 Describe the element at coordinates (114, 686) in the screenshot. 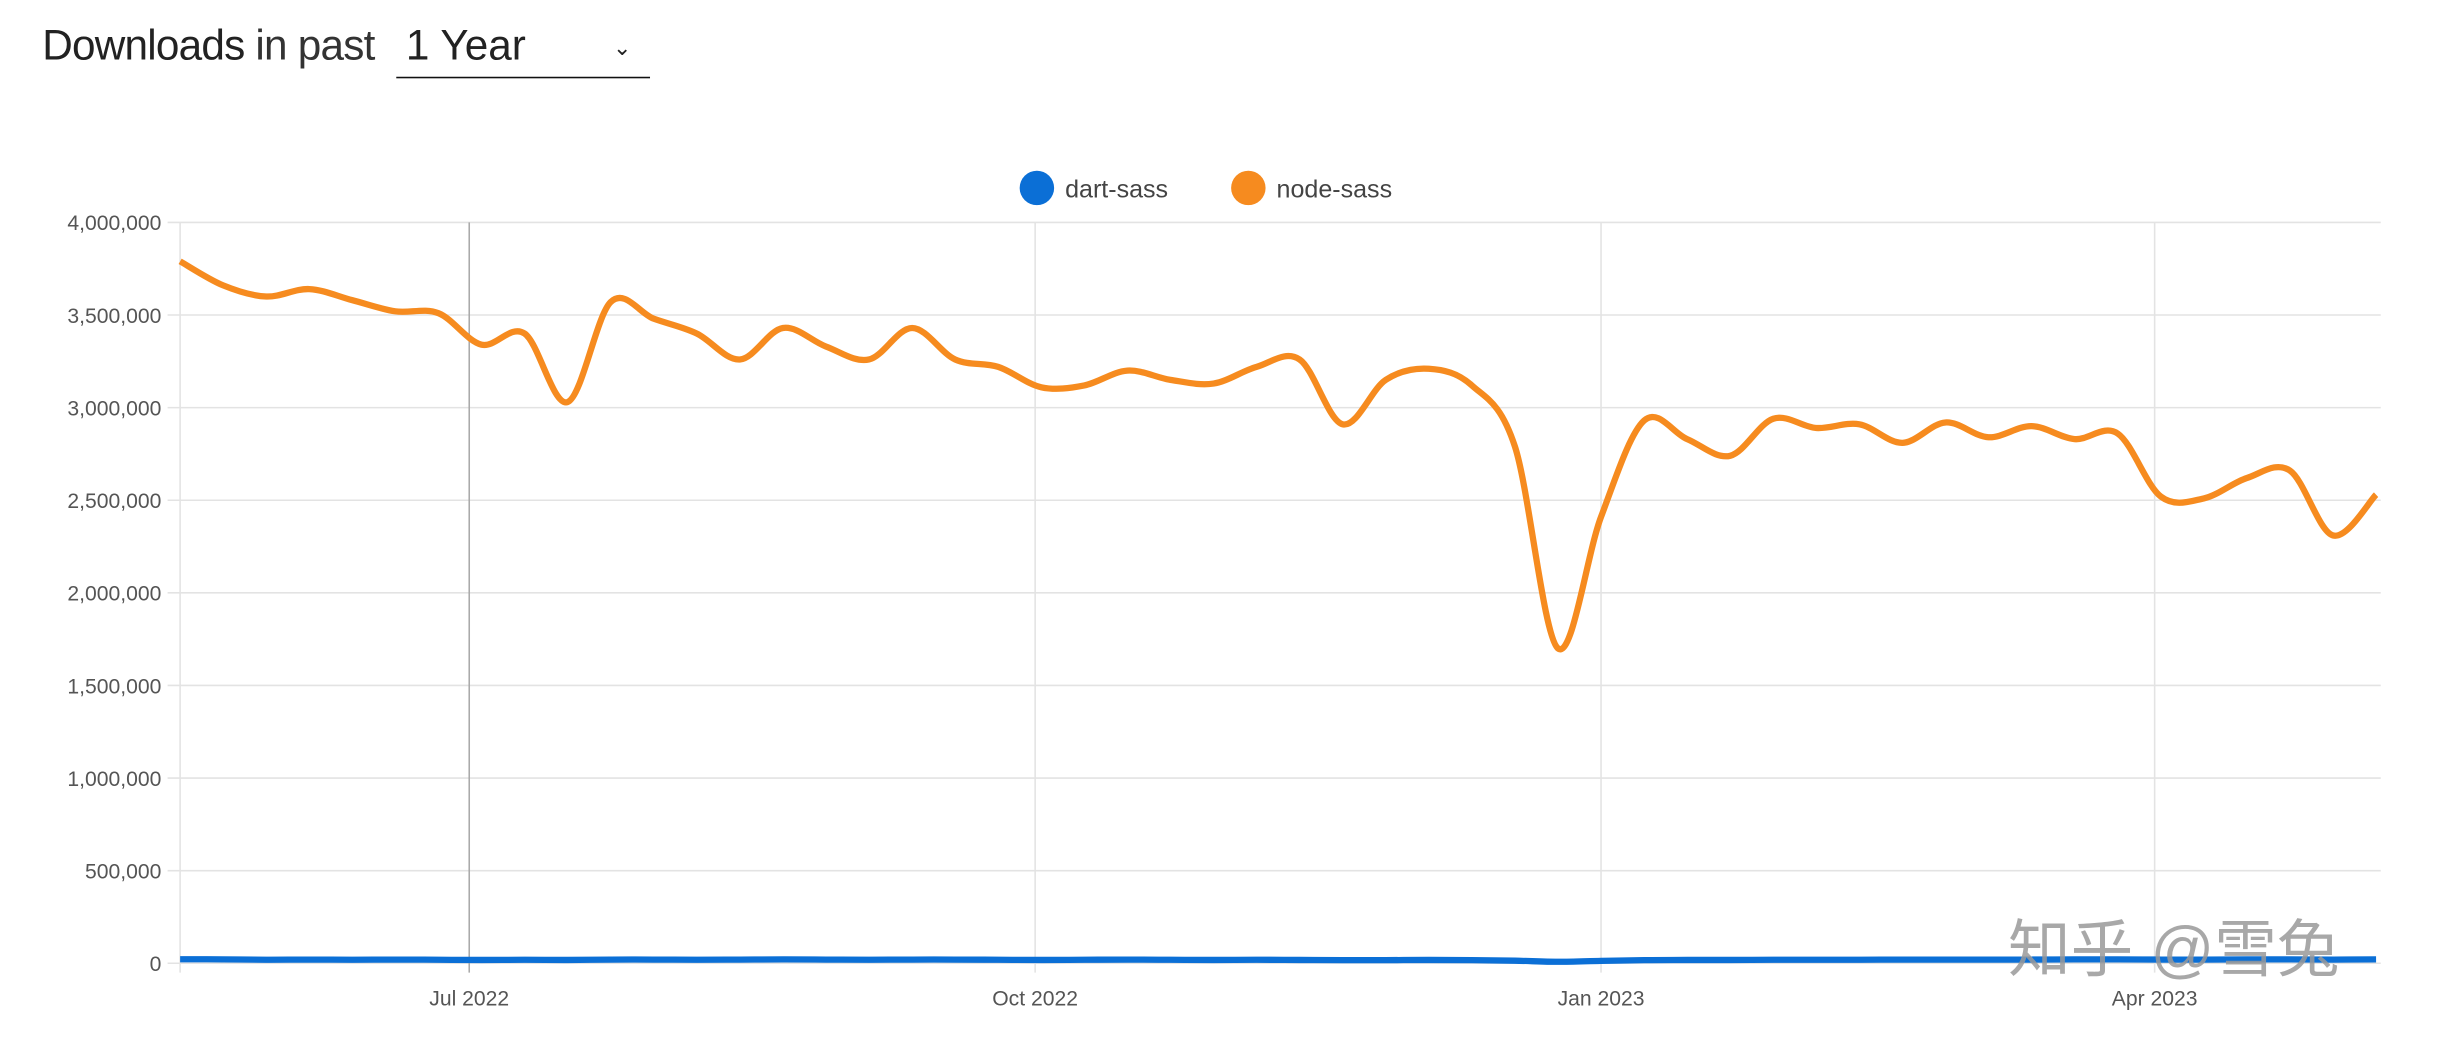

I see `y-tick-label: 1,500,000` at that location.